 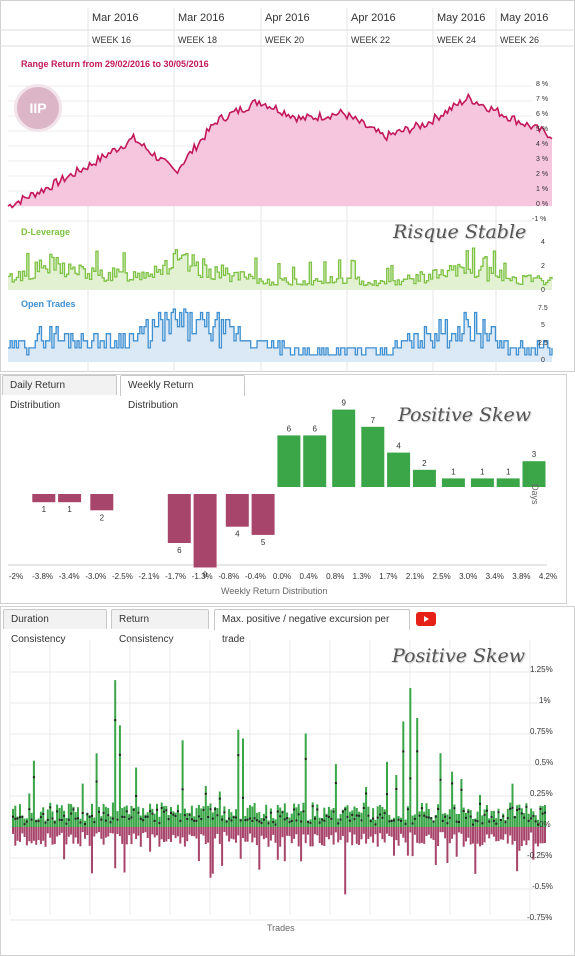 What do you see at coordinates (182, 393) in the screenshot?
I see `tab-weekly-return-distribution: Weekly Return Distribution` at bounding box center [182, 393].